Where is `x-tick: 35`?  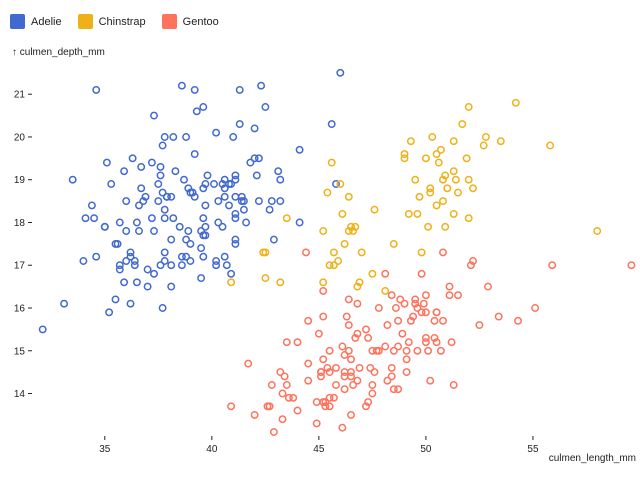 x-tick: 35 is located at coordinates (105, 445).